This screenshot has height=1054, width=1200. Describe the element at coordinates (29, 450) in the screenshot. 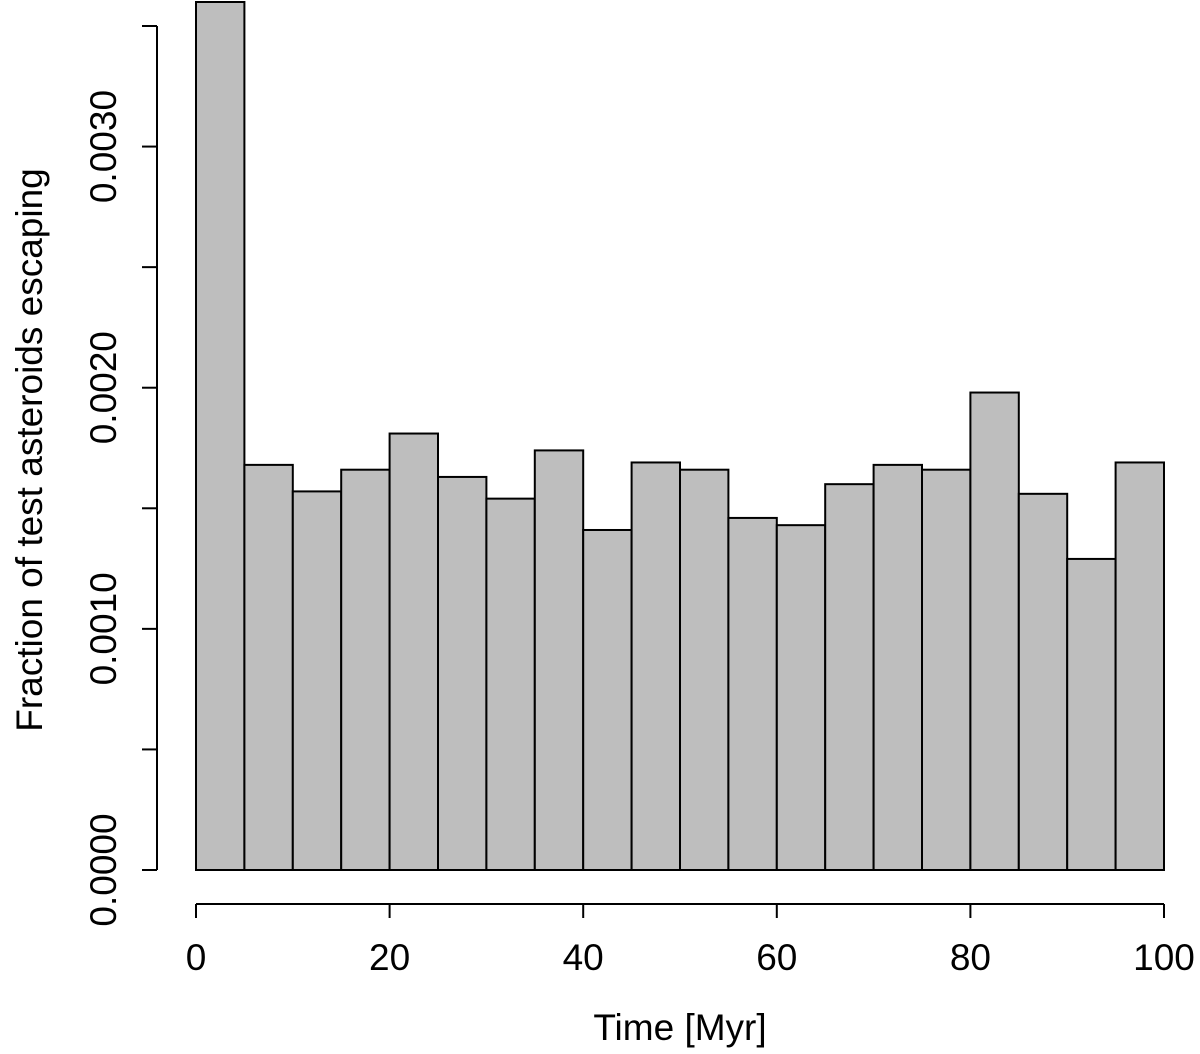

I see `y-axis-title: Fraction of test asteroids escaping` at that location.